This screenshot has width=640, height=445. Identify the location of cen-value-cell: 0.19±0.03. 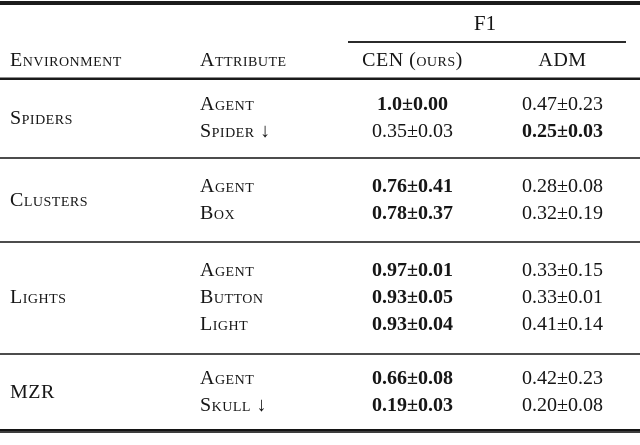
(412, 405).